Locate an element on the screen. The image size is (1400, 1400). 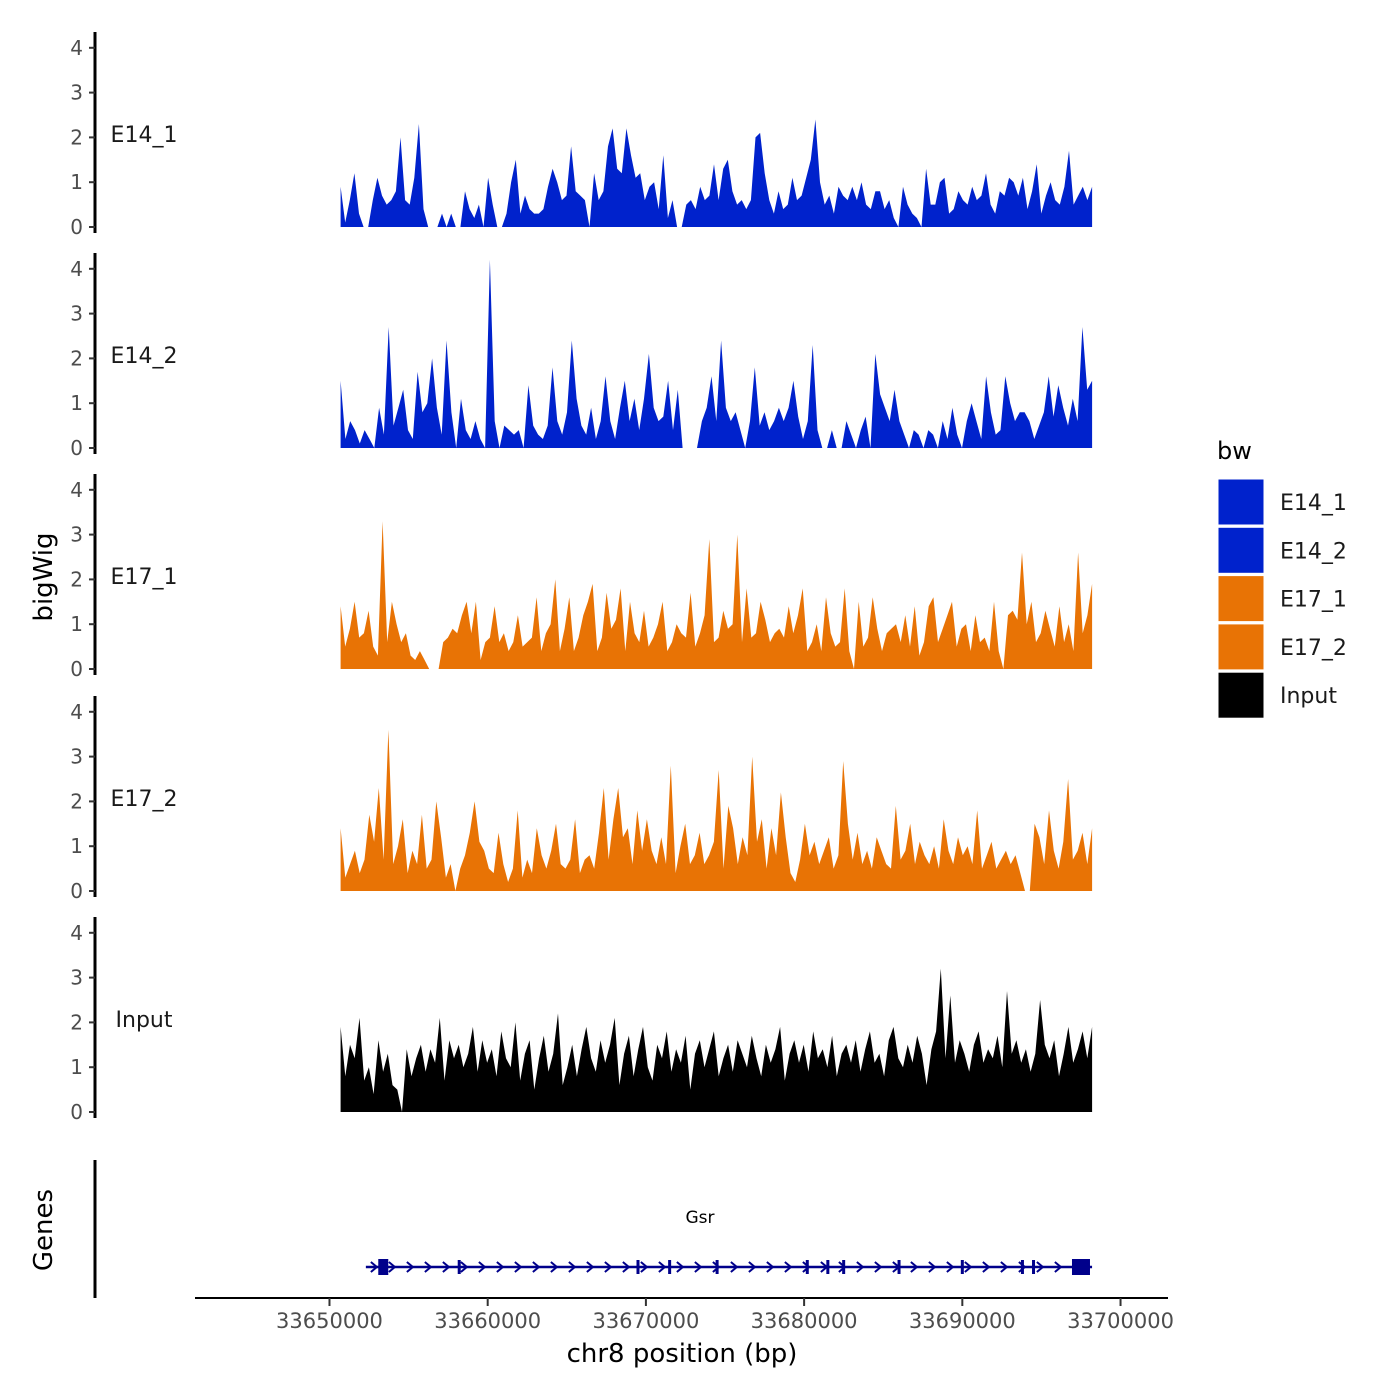
legend-title: bw is located at coordinates (1234, 451).